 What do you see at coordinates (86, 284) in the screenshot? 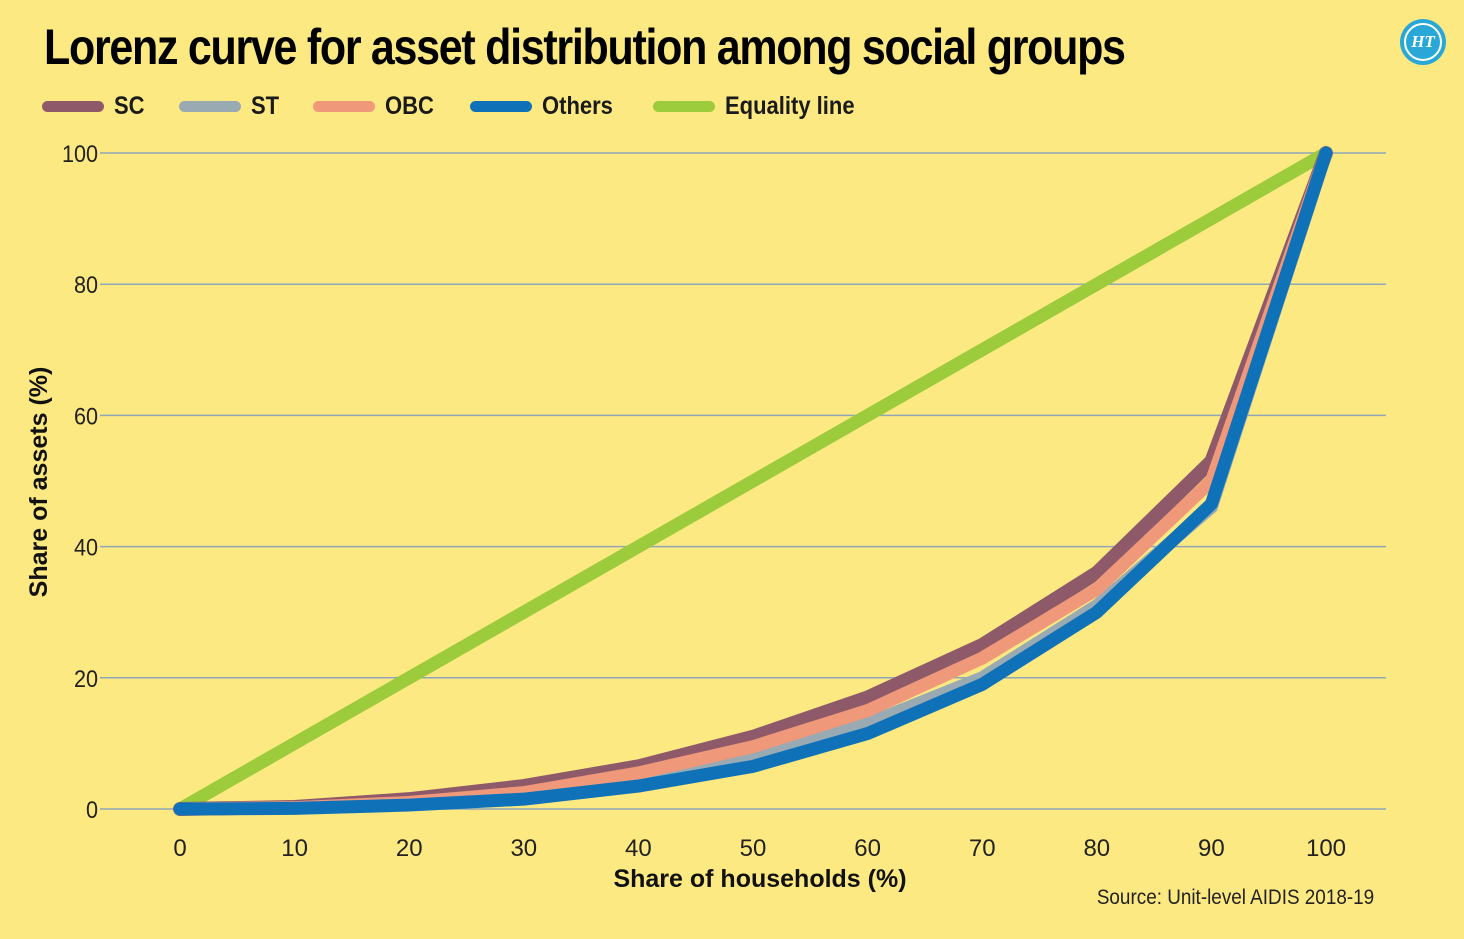
I see `y-tick-label: 80` at bounding box center [86, 284].